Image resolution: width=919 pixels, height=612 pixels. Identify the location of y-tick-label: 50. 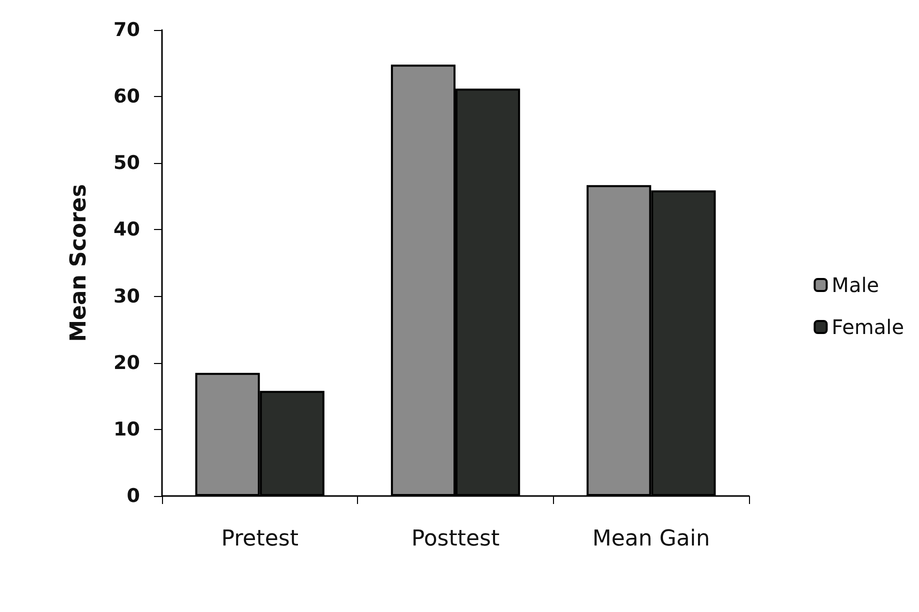
(127, 163).